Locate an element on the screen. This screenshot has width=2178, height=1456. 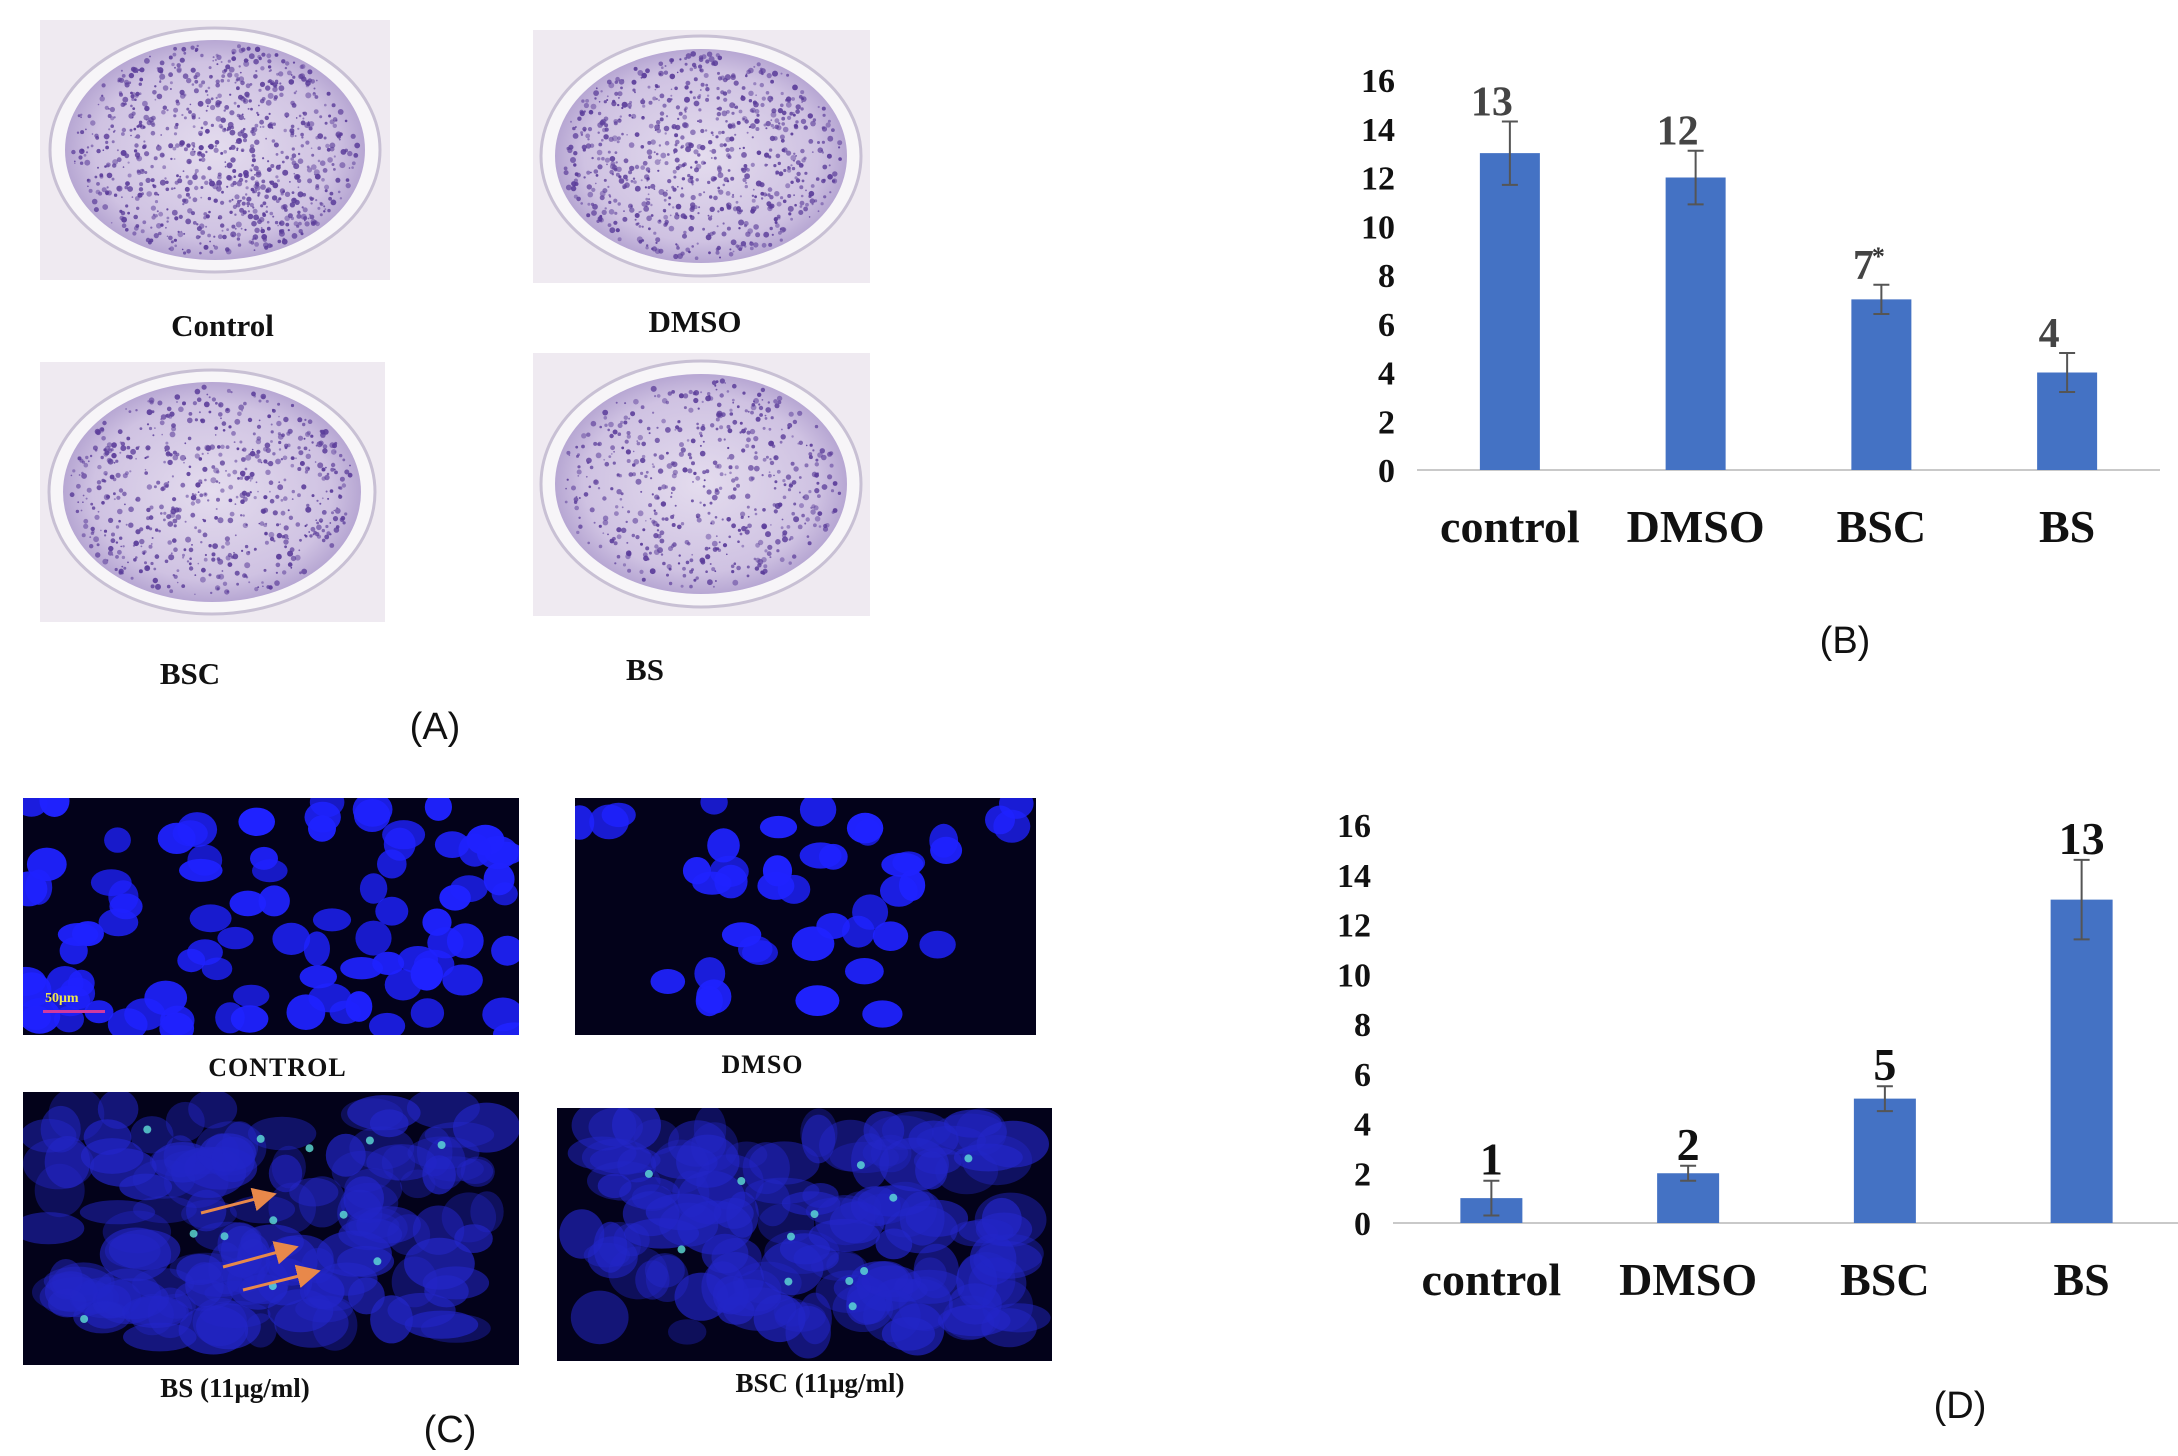
x-tick-label: DMSO is located at coordinates (1688, 1279).